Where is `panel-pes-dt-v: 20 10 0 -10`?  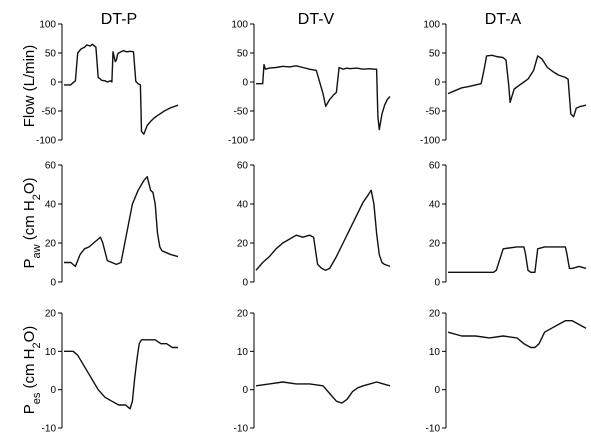 panel-pes-dt-v: 20 10 0 -10 is located at coordinates (312, 372).